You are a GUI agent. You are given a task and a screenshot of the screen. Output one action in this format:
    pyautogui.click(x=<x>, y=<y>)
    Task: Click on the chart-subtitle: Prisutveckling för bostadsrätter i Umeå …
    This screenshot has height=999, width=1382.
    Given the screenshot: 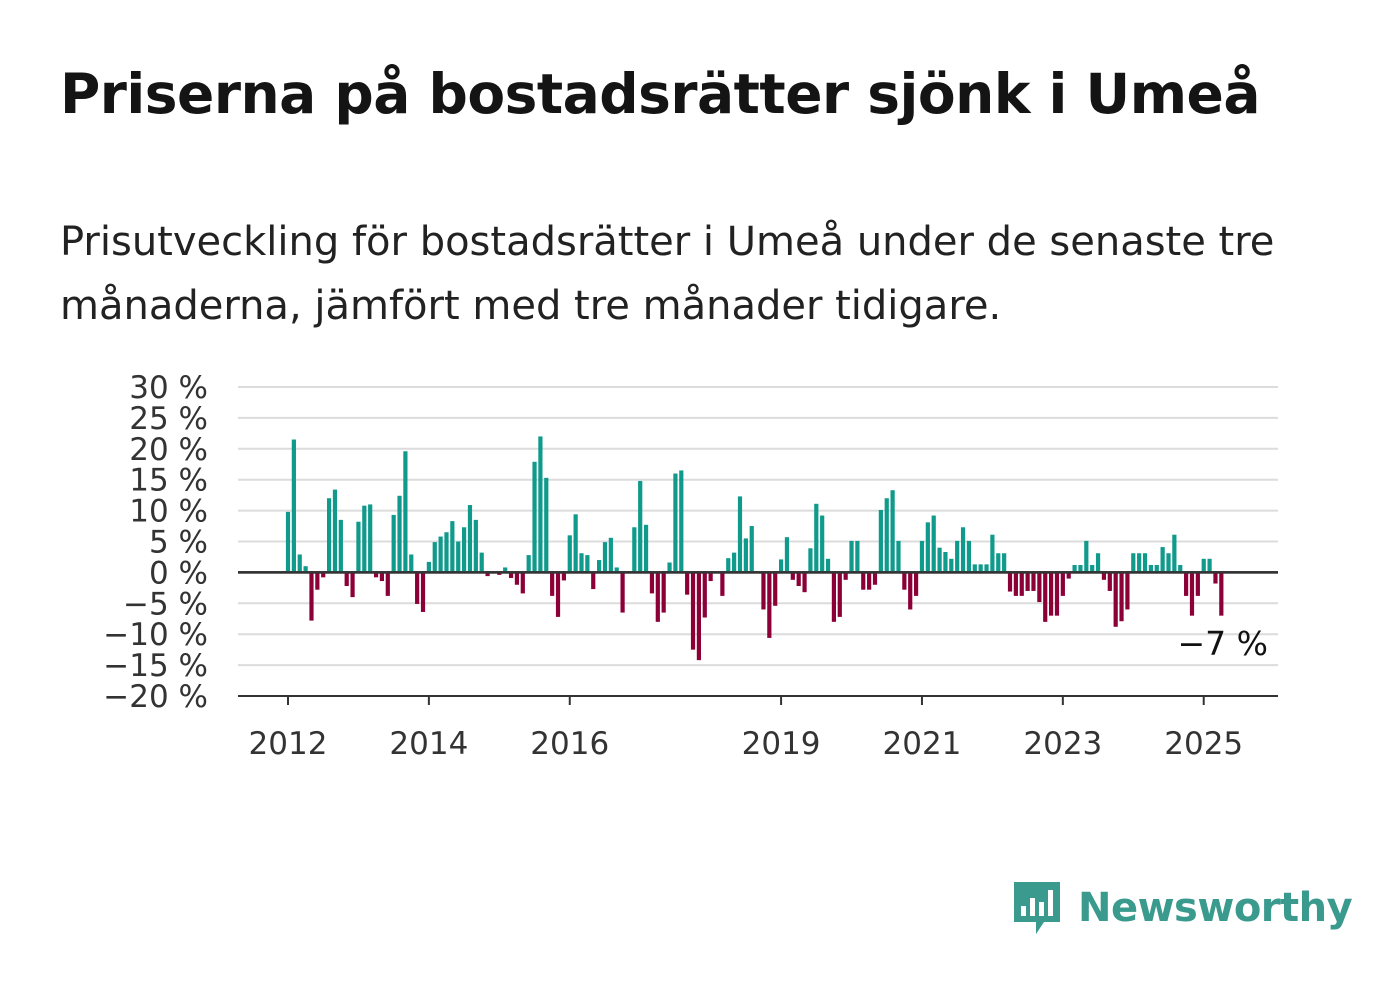 What is the action you would take?
    pyautogui.click(x=667, y=274)
    